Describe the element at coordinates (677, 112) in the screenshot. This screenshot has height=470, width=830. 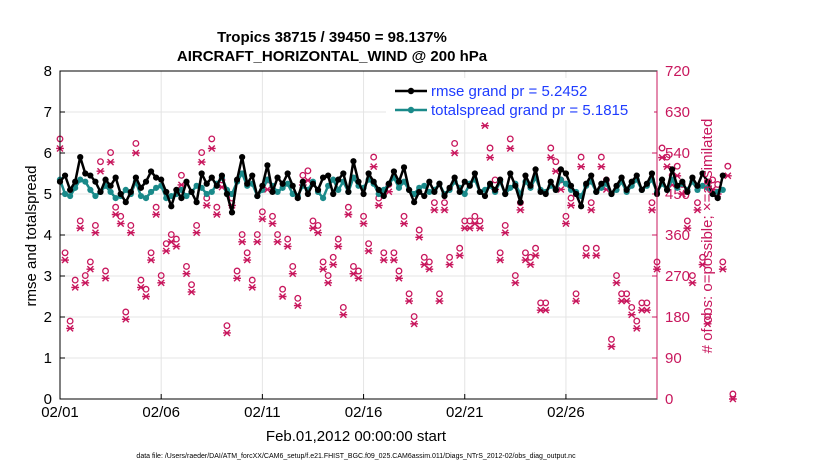
I see `y-tick-label-right: 630` at that location.